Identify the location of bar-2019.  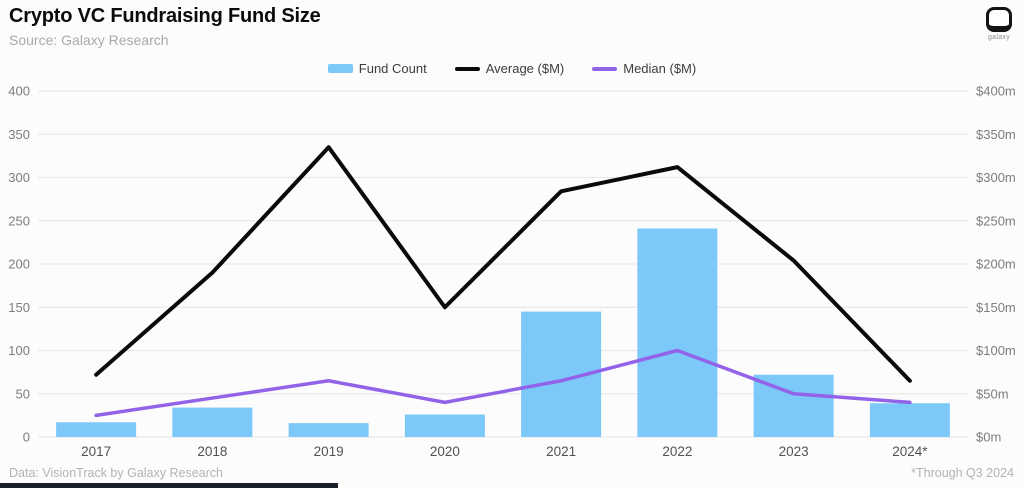
(328, 430).